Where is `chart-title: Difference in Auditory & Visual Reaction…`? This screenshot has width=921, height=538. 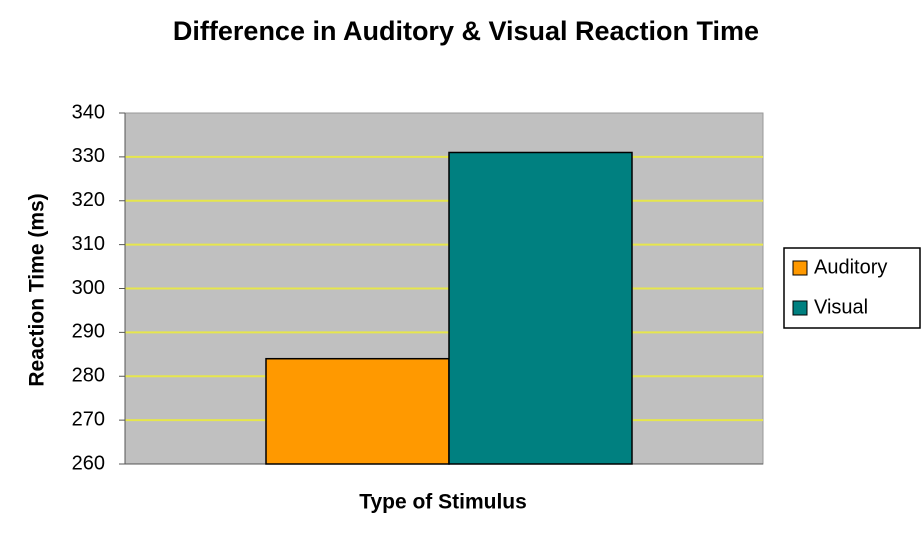 chart-title: Difference in Auditory & Visual Reaction… is located at coordinates (466, 31).